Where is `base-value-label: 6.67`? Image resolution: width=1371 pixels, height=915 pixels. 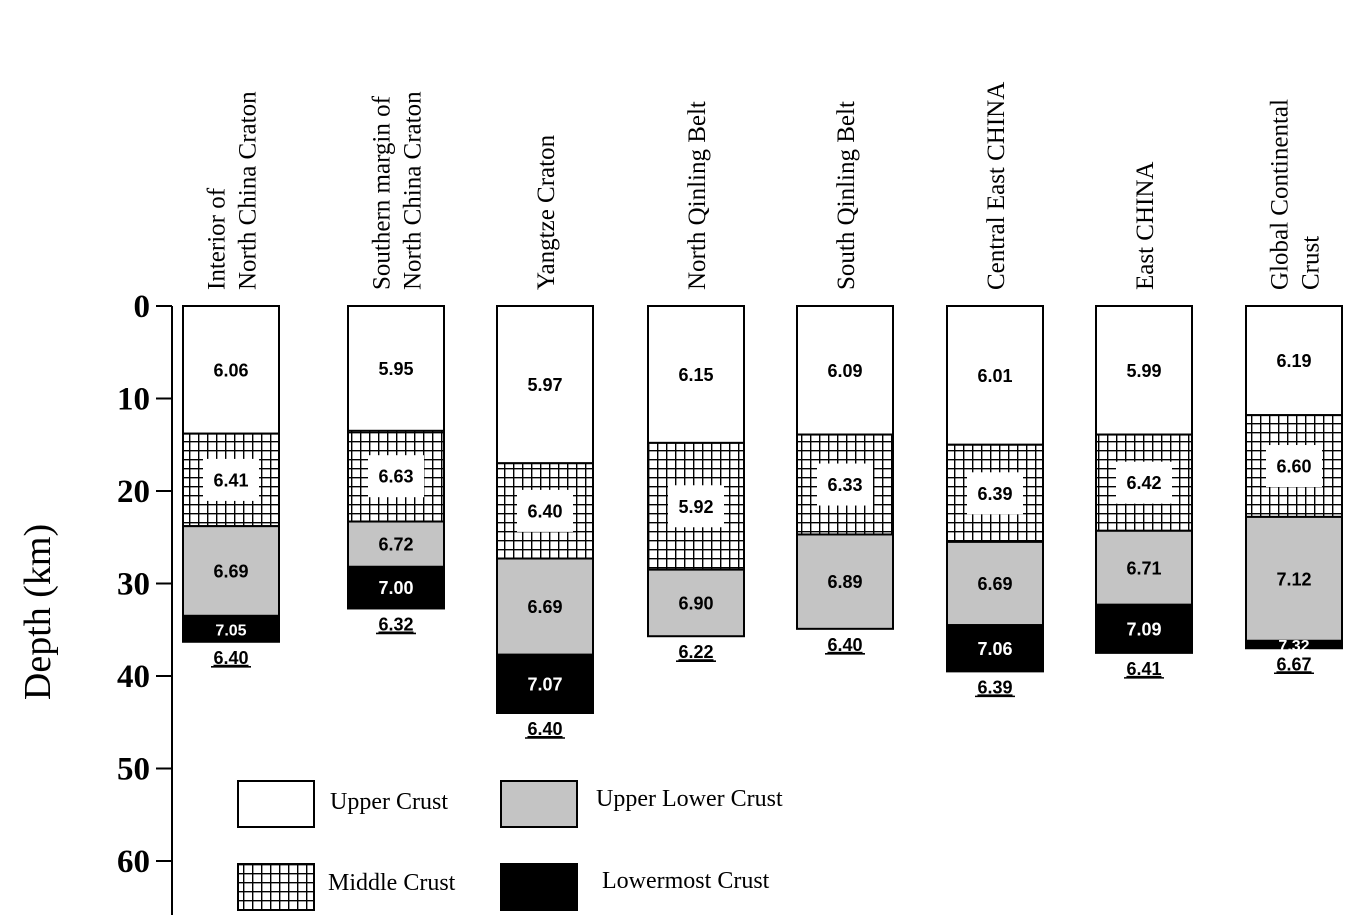 base-value-label: 6.67 is located at coordinates (1293, 664).